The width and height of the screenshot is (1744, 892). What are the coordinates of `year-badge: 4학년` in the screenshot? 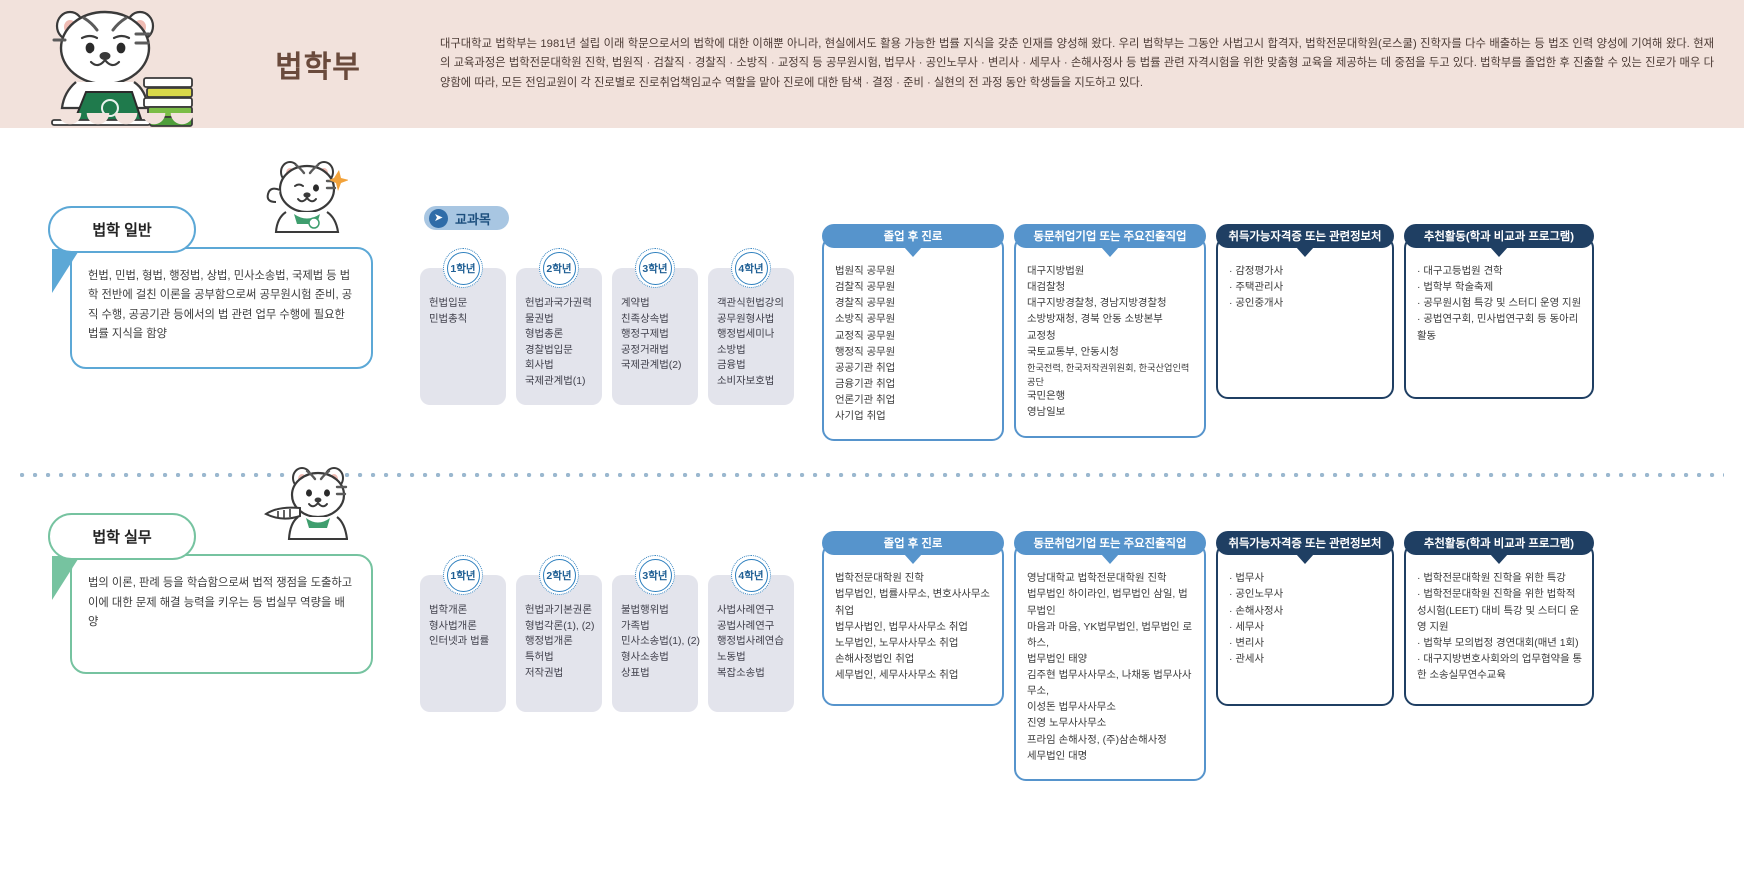 It's located at (751, 575).